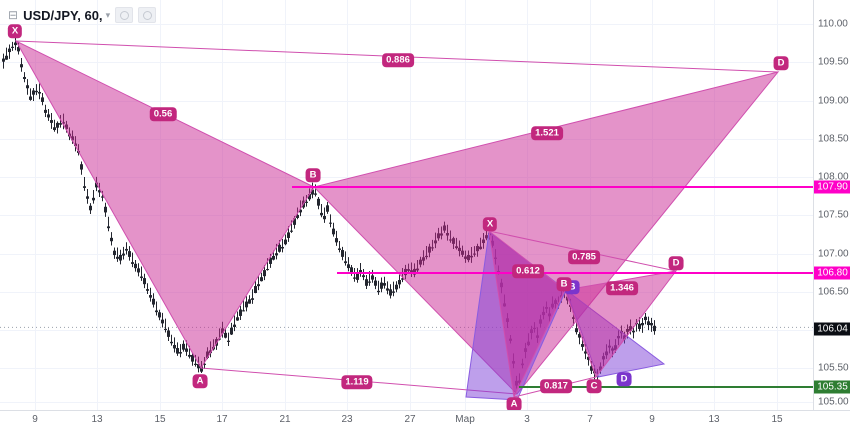 The height and width of the screenshot is (431, 850). Describe the element at coordinates (832, 387) in the screenshot. I see `price-tag-105.35: 105.35` at that location.